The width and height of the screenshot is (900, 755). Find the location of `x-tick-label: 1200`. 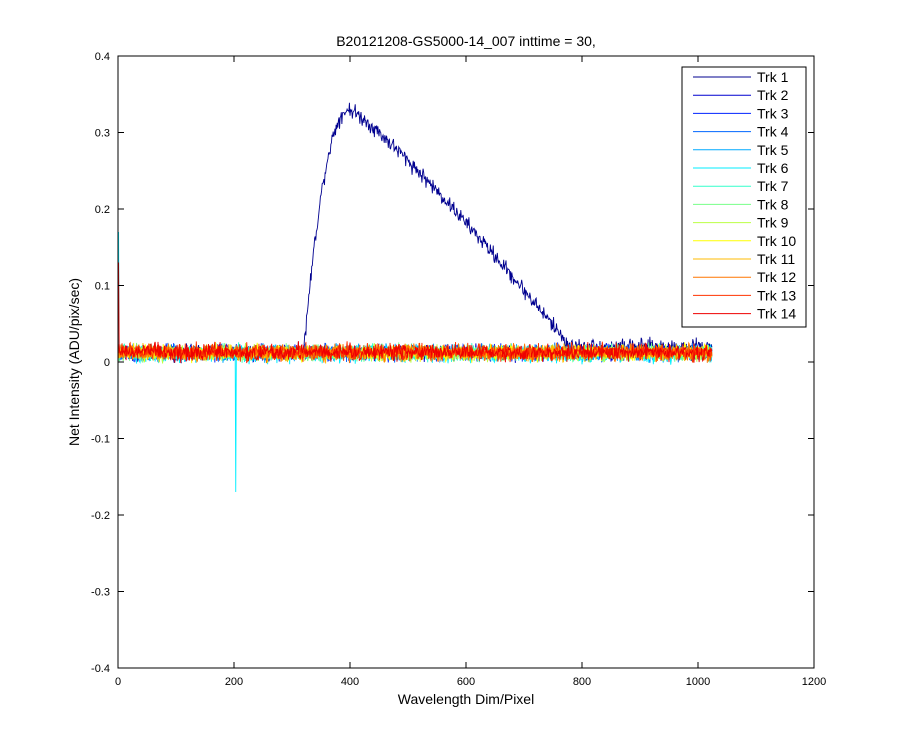

x-tick-label: 1200 is located at coordinates (814, 682).